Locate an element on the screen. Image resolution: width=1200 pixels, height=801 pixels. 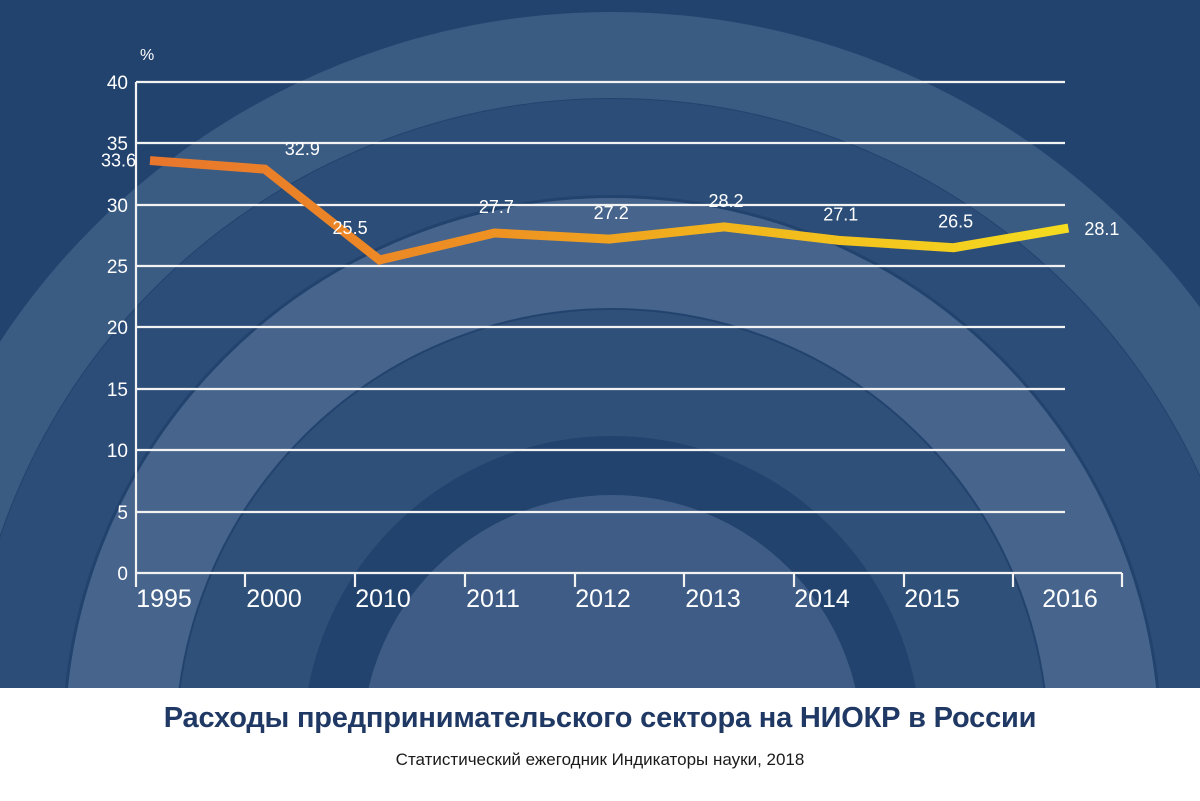
x-tick-label-2011: 2011 is located at coordinates (493, 599).